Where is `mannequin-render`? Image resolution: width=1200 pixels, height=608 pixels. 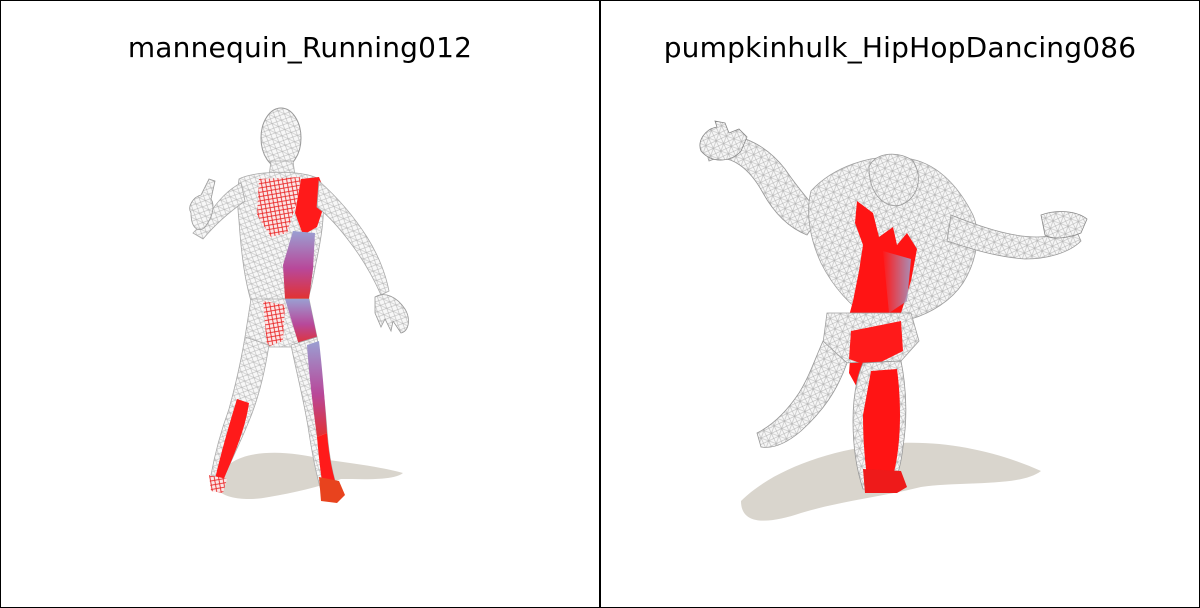
mannequin-render is located at coordinates (299, 305).